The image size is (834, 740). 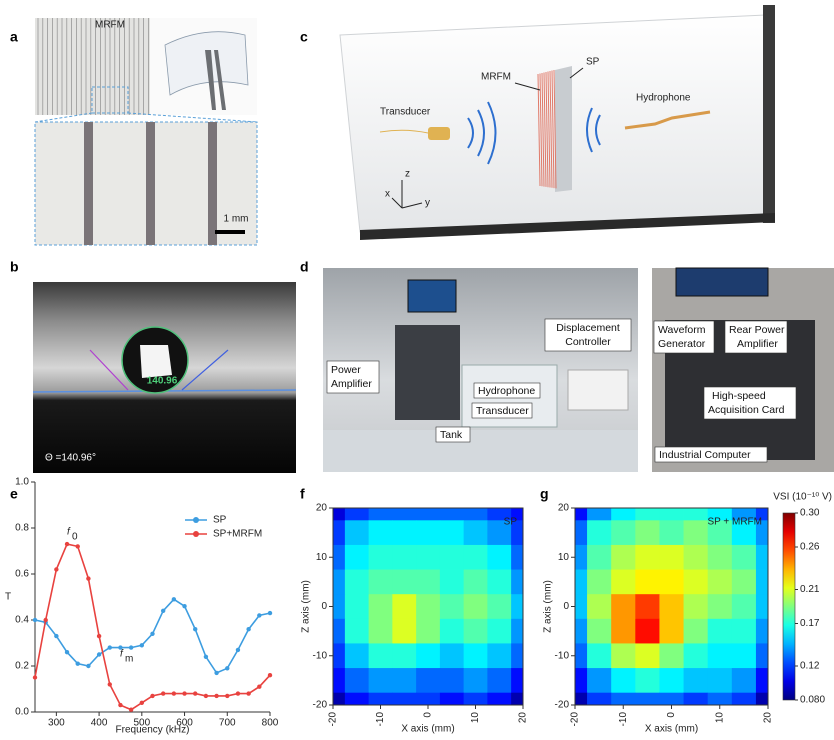 I want to click on zoom-box, so click(x=110, y=100).